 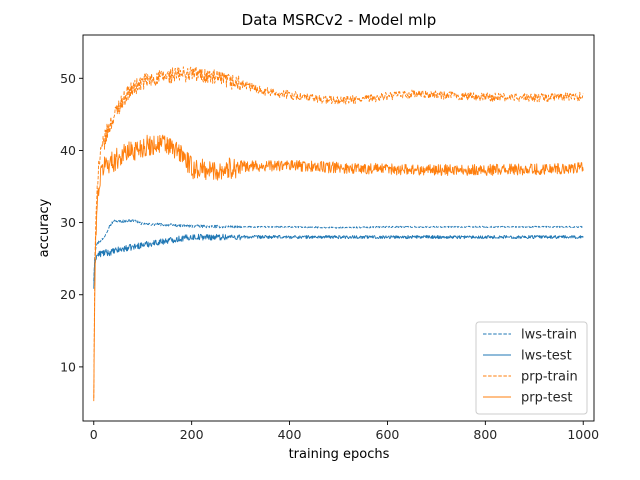 I want to click on x-axis: 0 200 400 600 800 1000, so click(x=344, y=431).